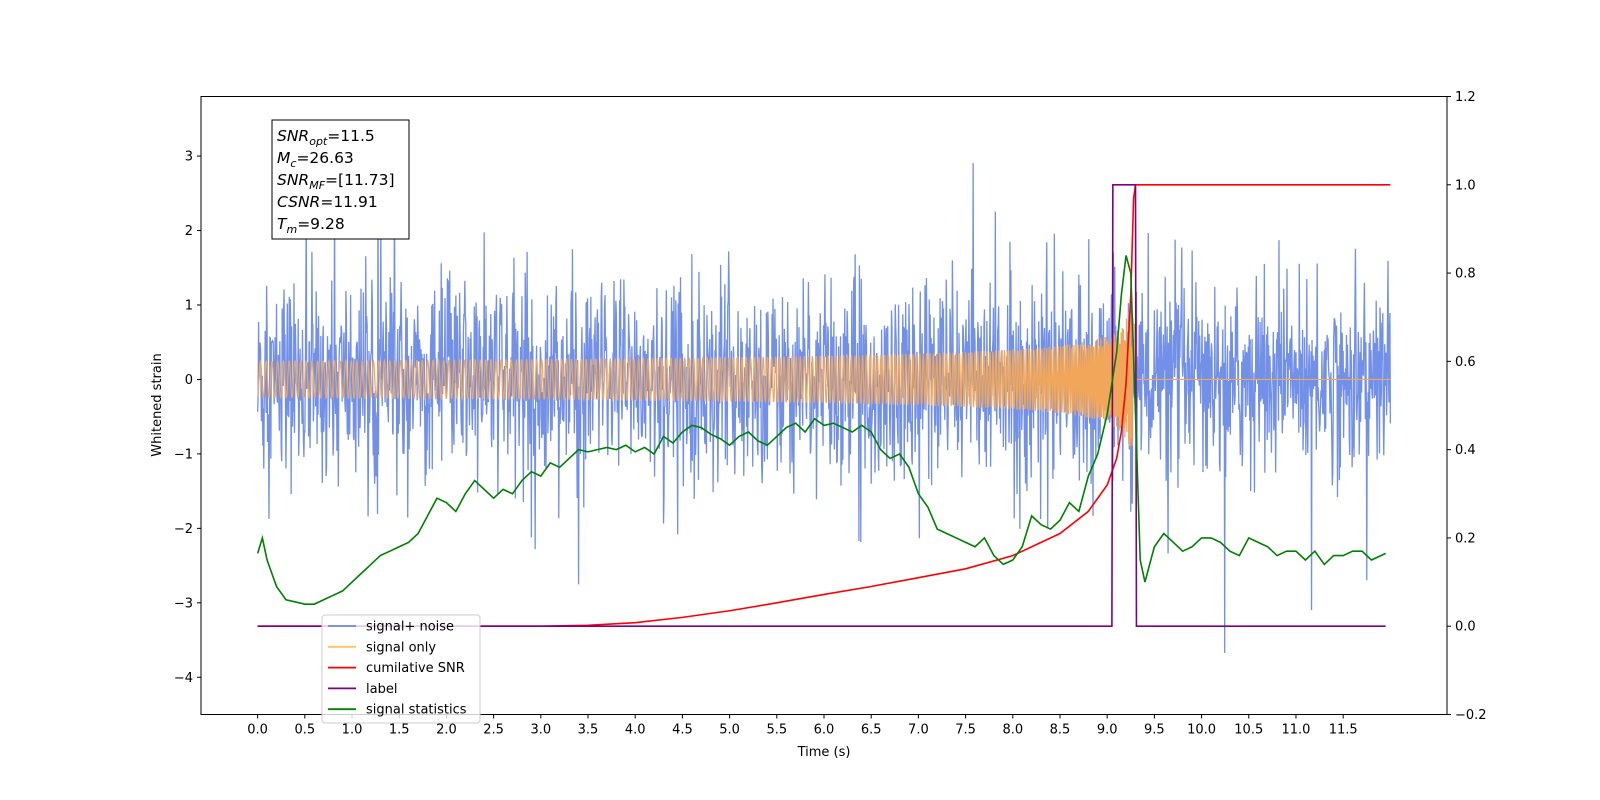  Describe the element at coordinates (635, 730) in the screenshot. I see `x-tick-label: 4.0` at that location.